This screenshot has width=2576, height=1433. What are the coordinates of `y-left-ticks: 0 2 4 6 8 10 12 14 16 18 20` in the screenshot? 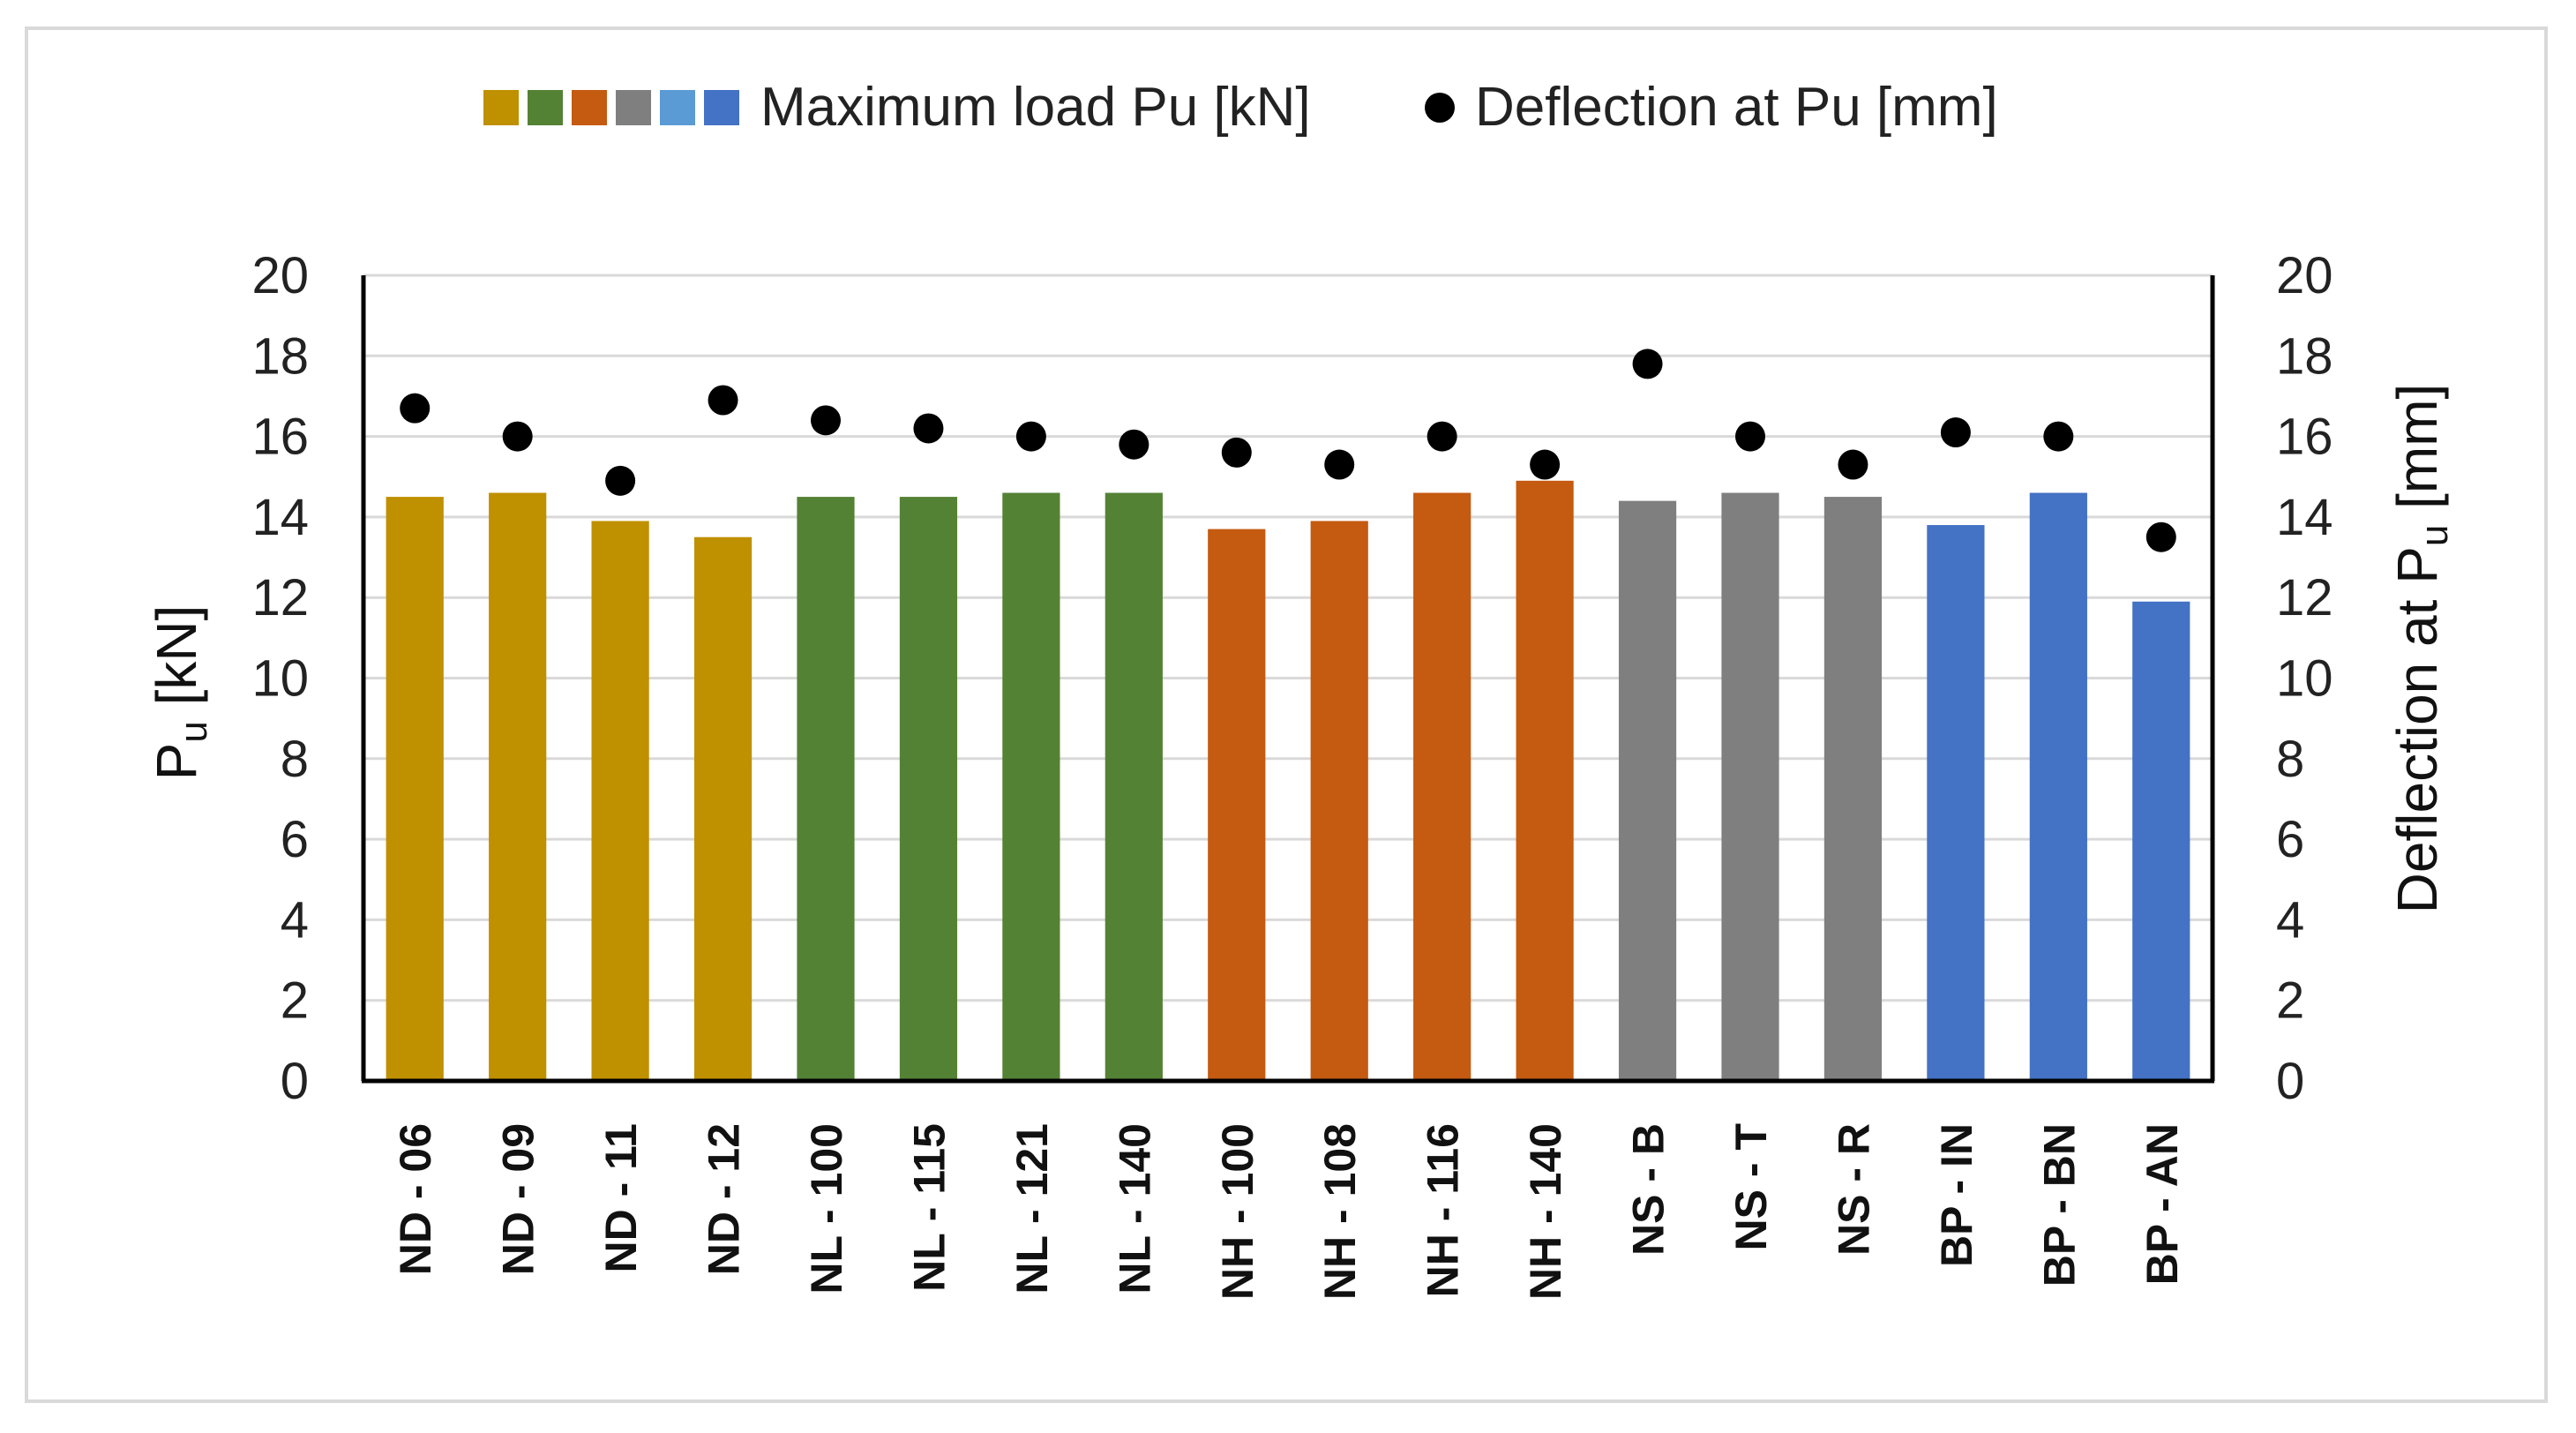 It's located at (280, 678).